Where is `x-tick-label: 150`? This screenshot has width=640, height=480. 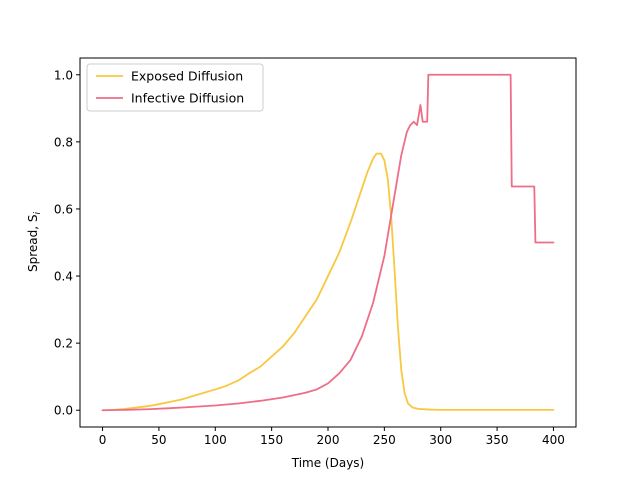
x-tick-label: 150 is located at coordinates (271, 440).